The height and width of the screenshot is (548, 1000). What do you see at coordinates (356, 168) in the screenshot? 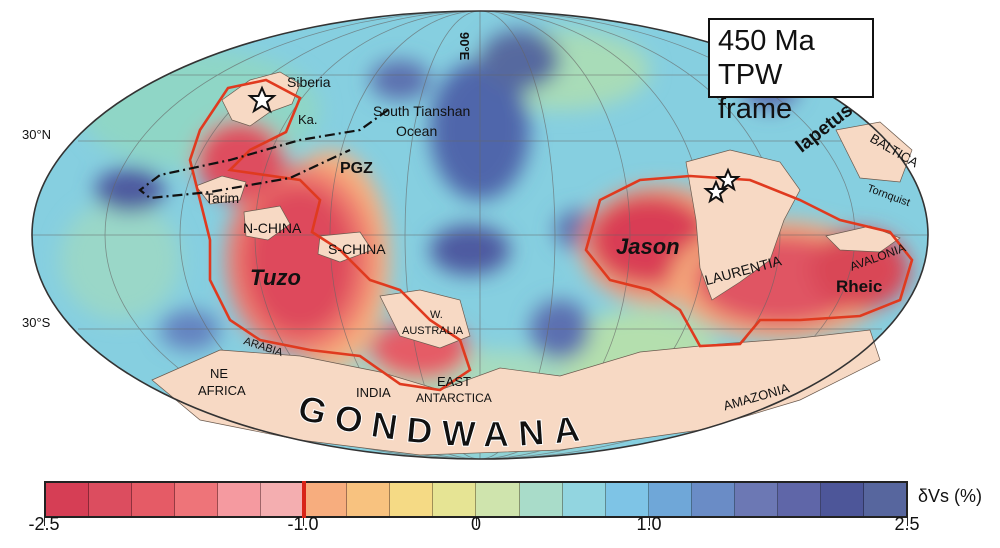
I see `pgz-label: PGZ` at bounding box center [356, 168].